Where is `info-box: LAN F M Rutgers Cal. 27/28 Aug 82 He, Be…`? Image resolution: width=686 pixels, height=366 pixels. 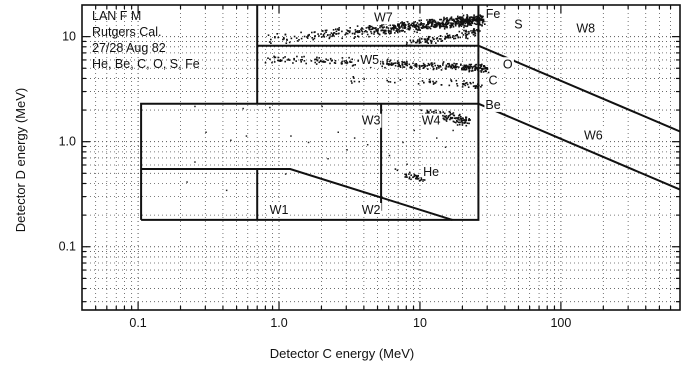
info-box: LAN F M Rutgers Cal. 27/28 Aug 82 He, Be… is located at coordinates (146, 40).